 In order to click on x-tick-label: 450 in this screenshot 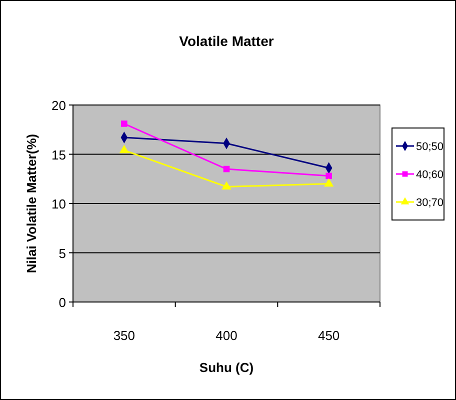, I will do `click(329, 335)`.